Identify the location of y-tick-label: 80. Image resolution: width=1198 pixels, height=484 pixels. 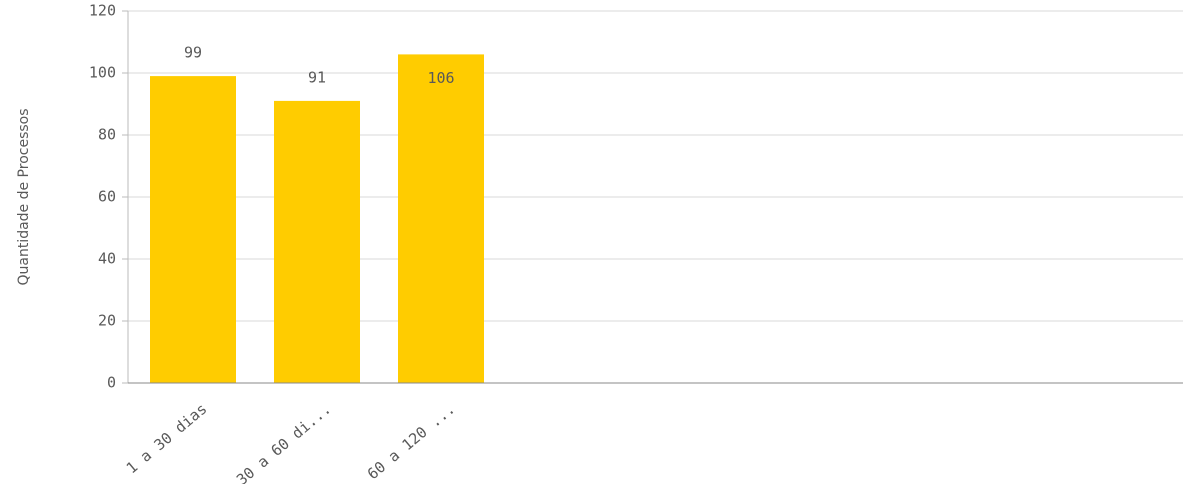
(107, 135).